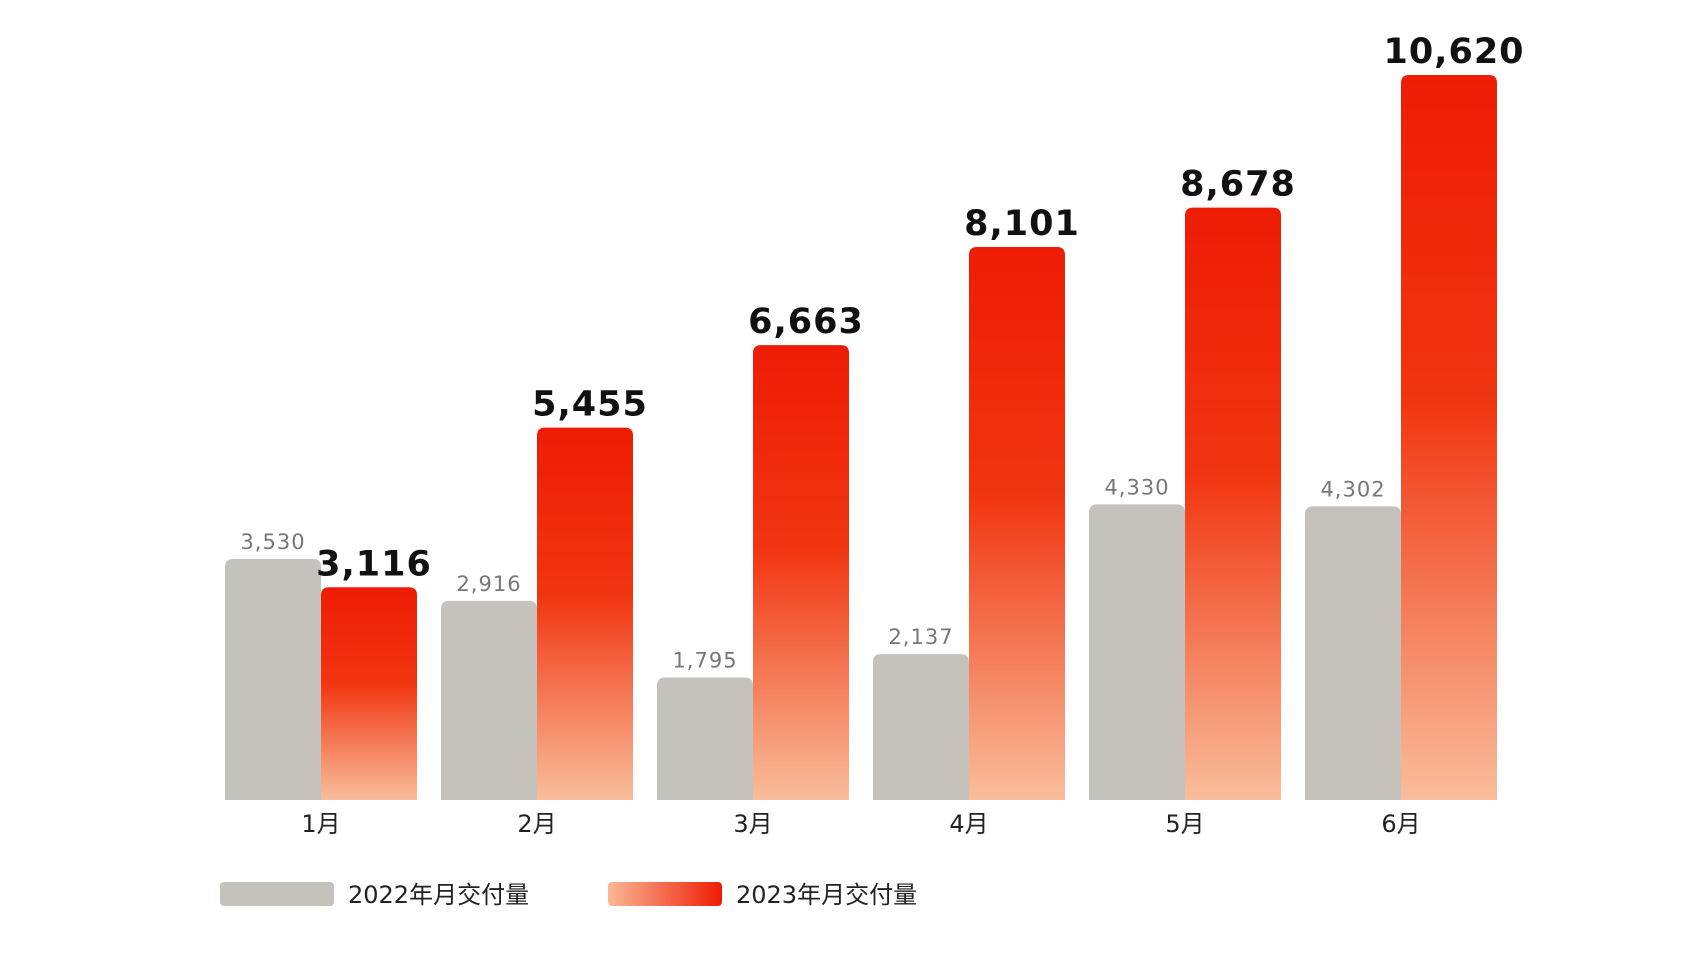 The height and width of the screenshot is (960, 1706). Describe the element at coordinates (374, 564) in the screenshot. I see `value-label: 3,116` at that location.